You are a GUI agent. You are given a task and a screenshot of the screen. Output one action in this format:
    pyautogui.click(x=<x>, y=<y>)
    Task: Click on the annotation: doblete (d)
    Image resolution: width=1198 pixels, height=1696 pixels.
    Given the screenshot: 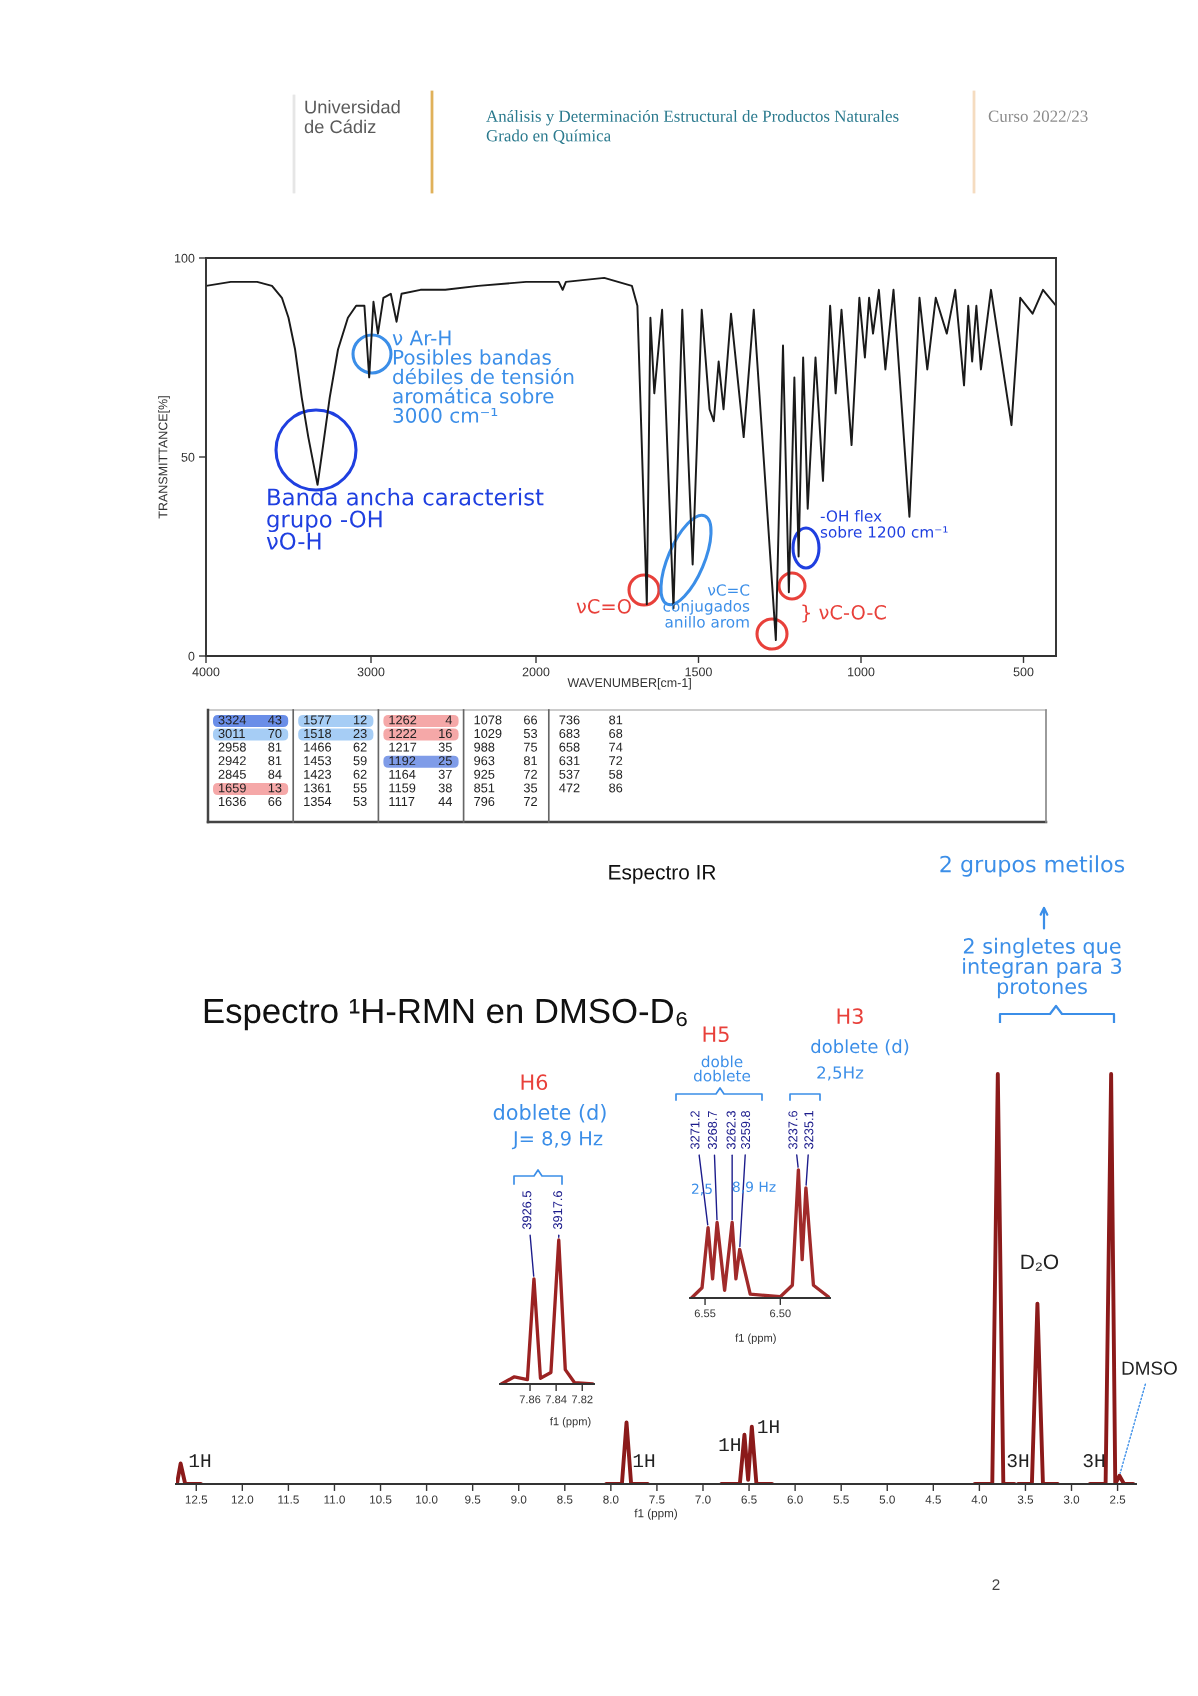 What is the action you would take?
    pyautogui.click(x=549, y=1113)
    